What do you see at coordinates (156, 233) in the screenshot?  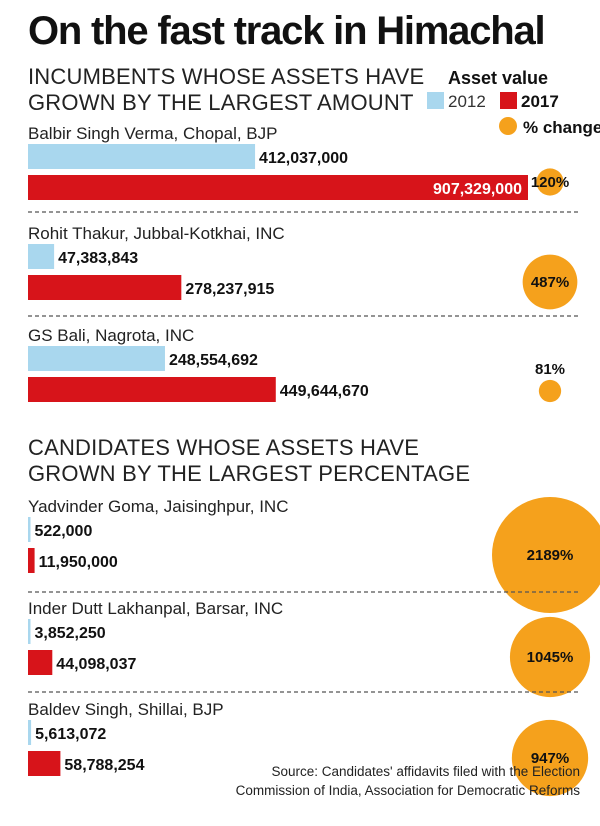 I see `row-name: Rohit Thakur, Jubbal-Kotkhai, INC` at bounding box center [156, 233].